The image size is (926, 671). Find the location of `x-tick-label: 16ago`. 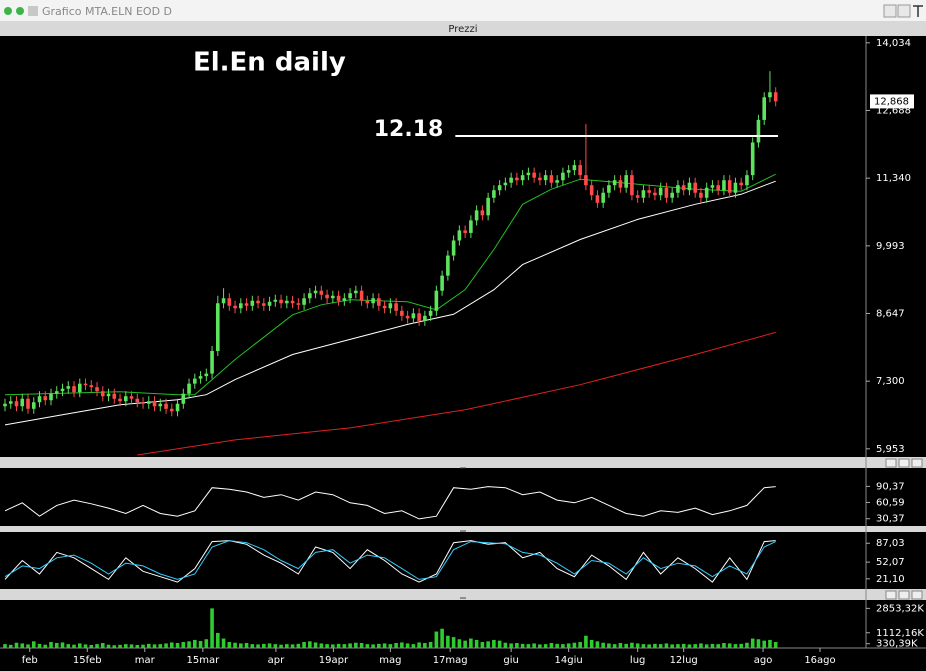

x-tick-label: 16ago is located at coordinates (819, 660).